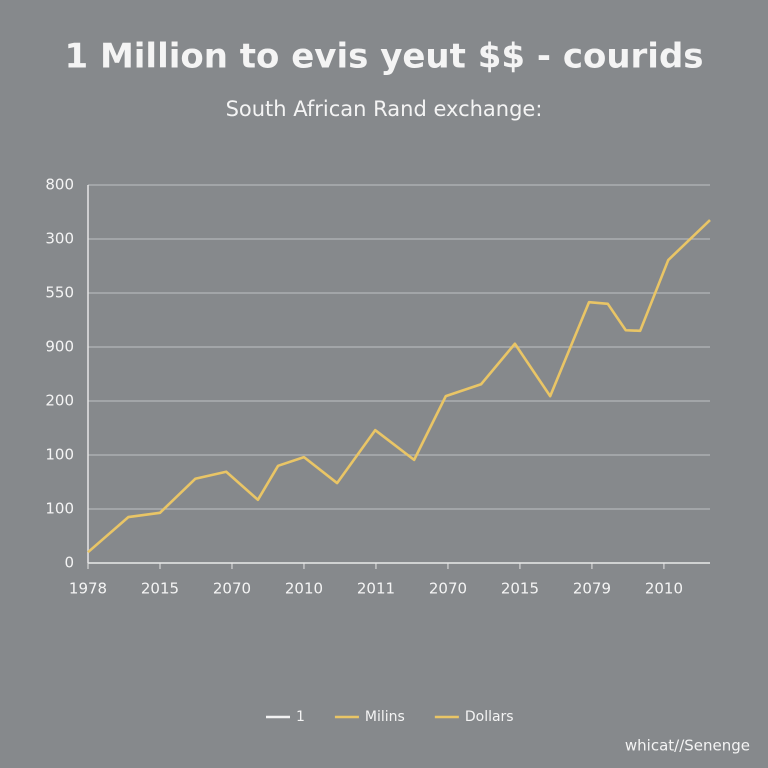  Describe the element at coordinates (300, 717) in the screenshot. I see `legend-label: 1` at that location.